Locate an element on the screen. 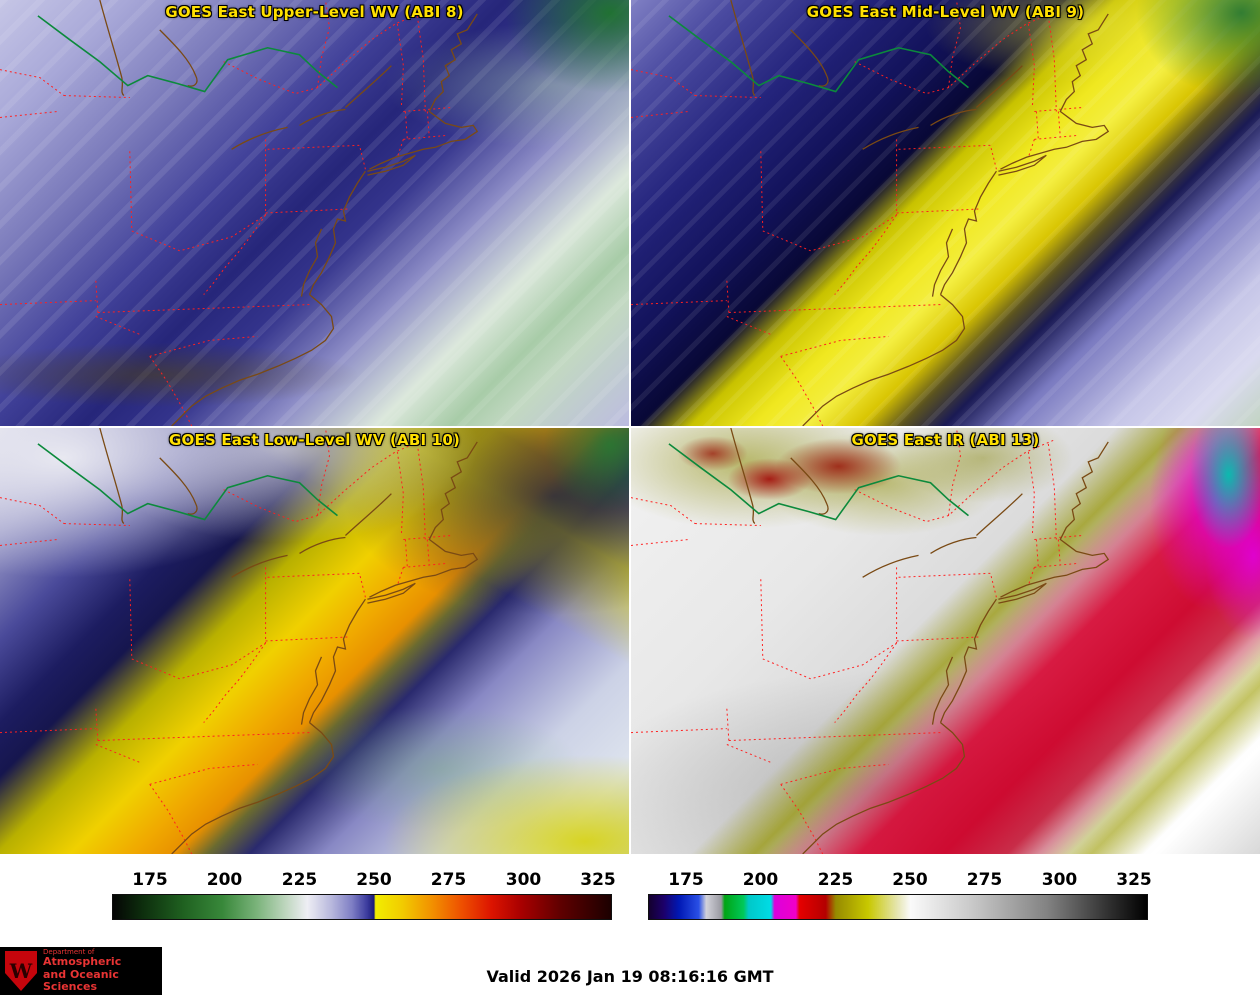 The height and width of the screenshot is (999, 1260). crest-letter: W is located at coordinates (21, 971).